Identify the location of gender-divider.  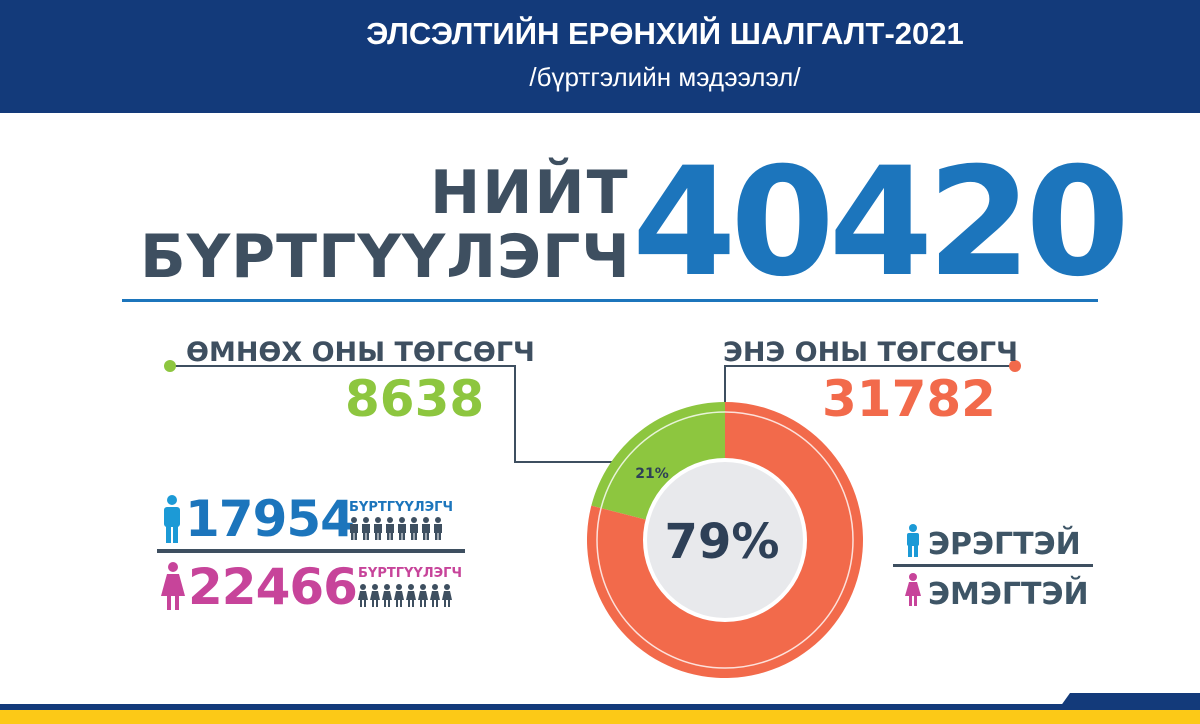
(311, 551).